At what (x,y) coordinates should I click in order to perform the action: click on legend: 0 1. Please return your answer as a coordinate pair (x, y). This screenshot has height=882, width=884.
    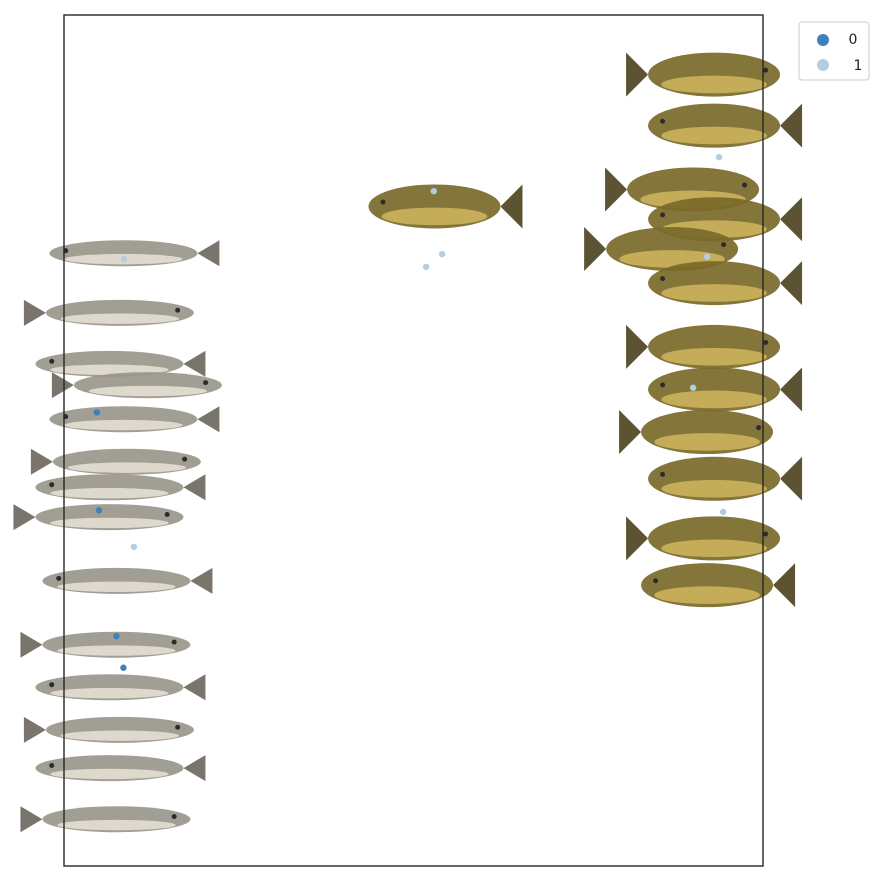
    Looking at the image, I should click on (834, 51).